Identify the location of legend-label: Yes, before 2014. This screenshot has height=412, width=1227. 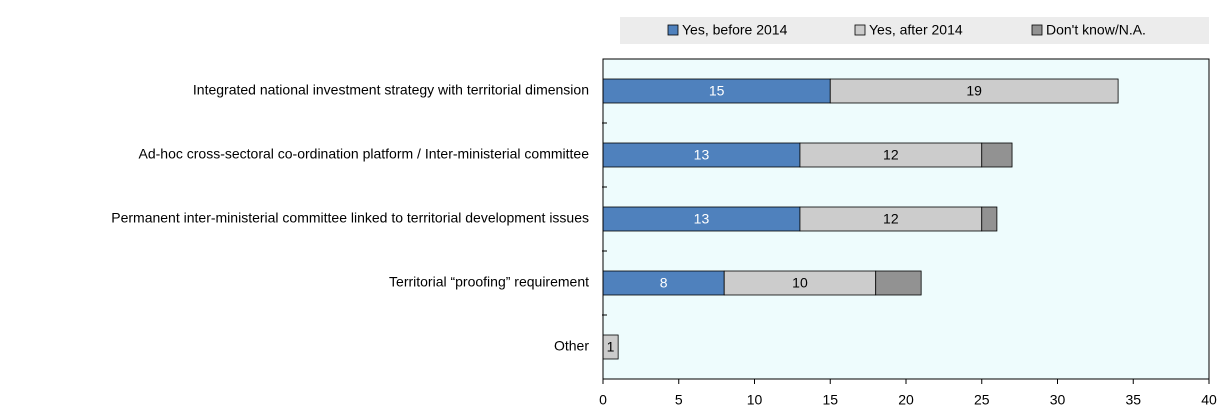
(735, 30).